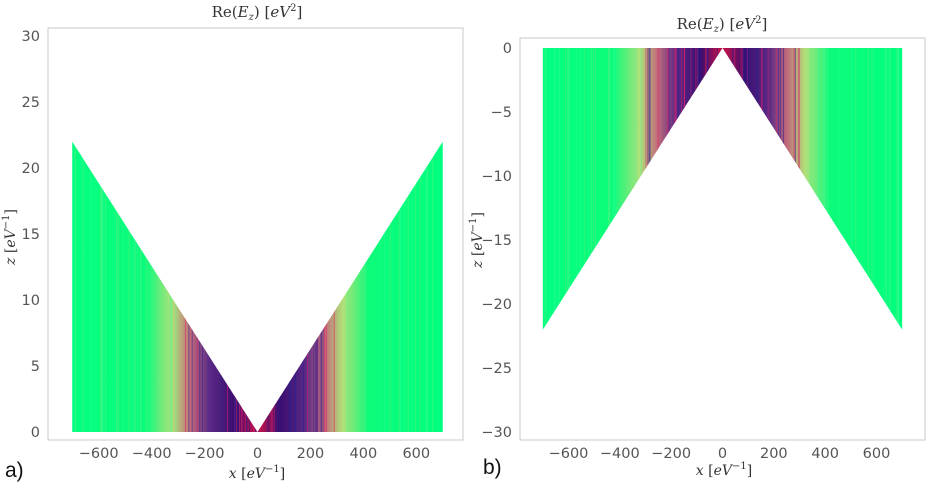  What do you see at coordinates (501, 113) in the screenshot?
I see `y-tick-label: −5` at bounding box center [501, 113].